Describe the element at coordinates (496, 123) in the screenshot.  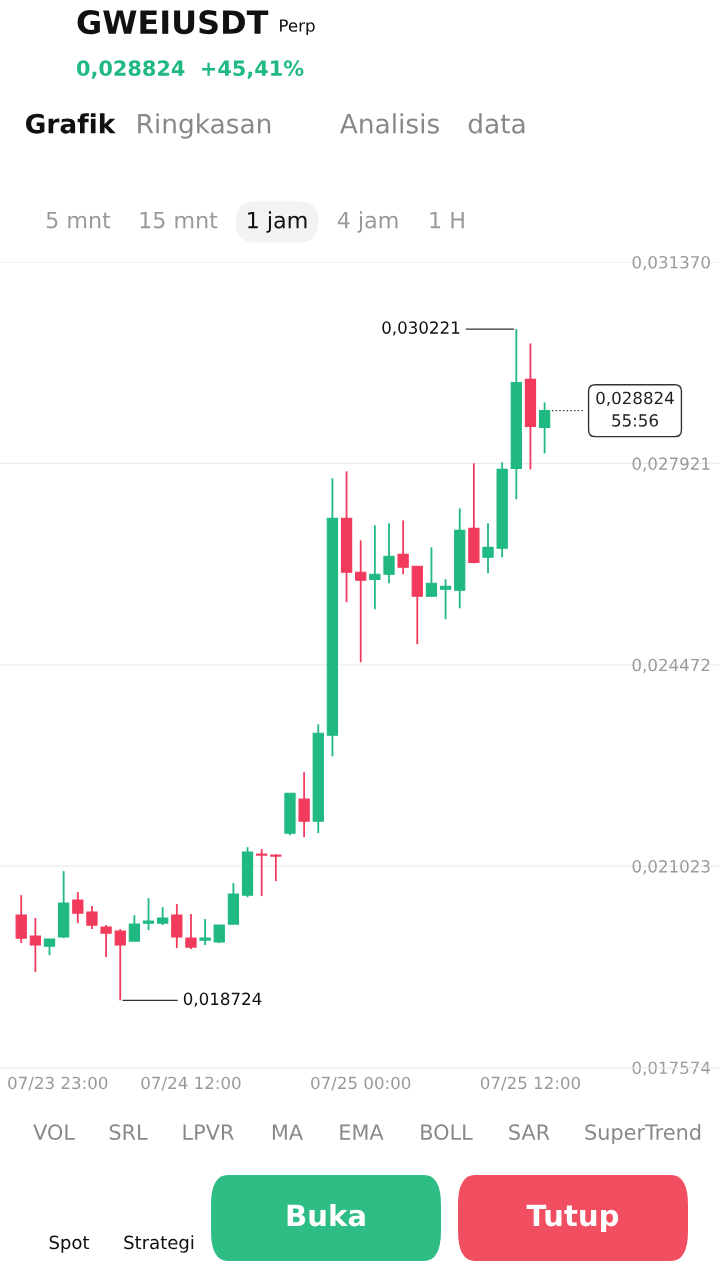
I see `text: data` at that location.